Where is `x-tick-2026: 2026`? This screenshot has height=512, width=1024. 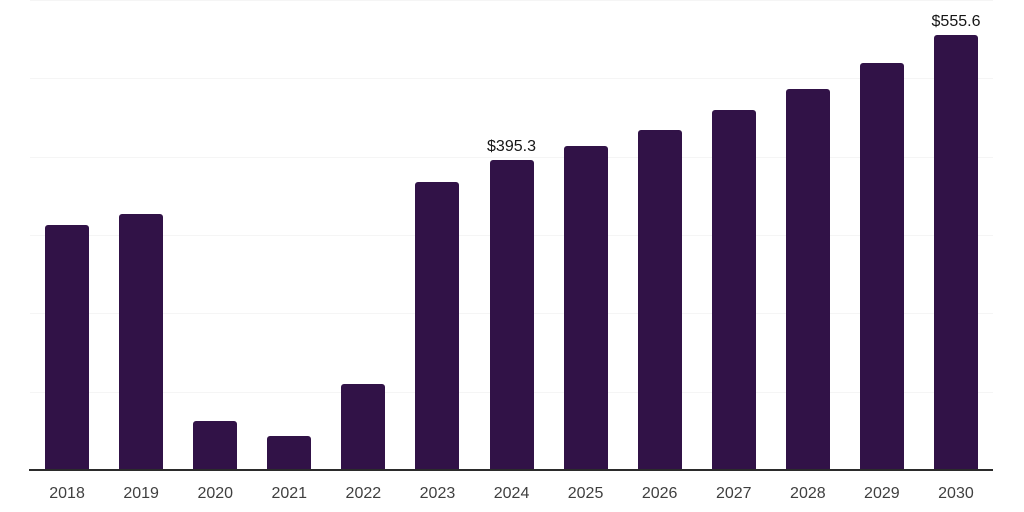
x-tick-2026: 2026 is located at coordinates (659, 493).